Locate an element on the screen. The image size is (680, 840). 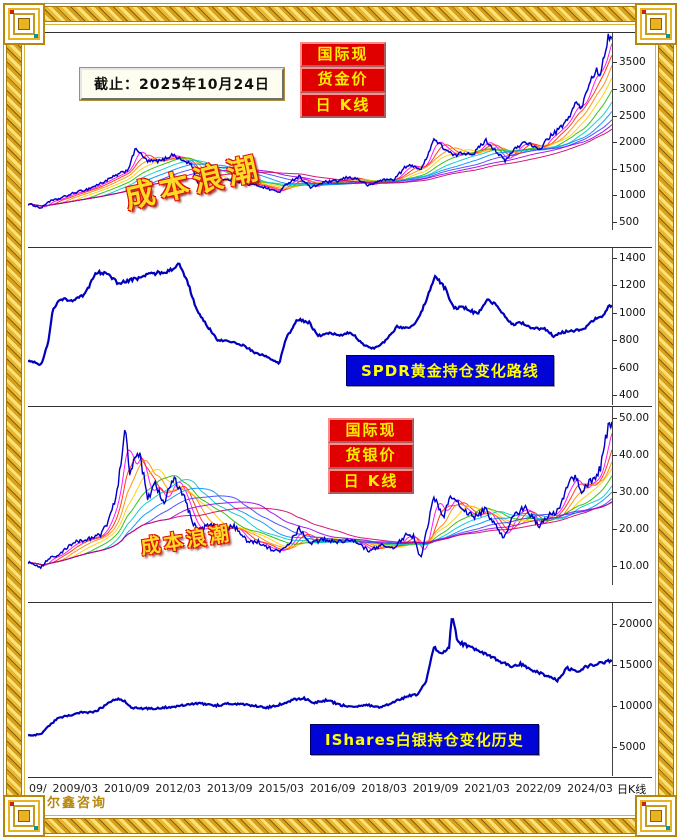
x-axis-label: 2012/03 is located at coordinates (178, 788).